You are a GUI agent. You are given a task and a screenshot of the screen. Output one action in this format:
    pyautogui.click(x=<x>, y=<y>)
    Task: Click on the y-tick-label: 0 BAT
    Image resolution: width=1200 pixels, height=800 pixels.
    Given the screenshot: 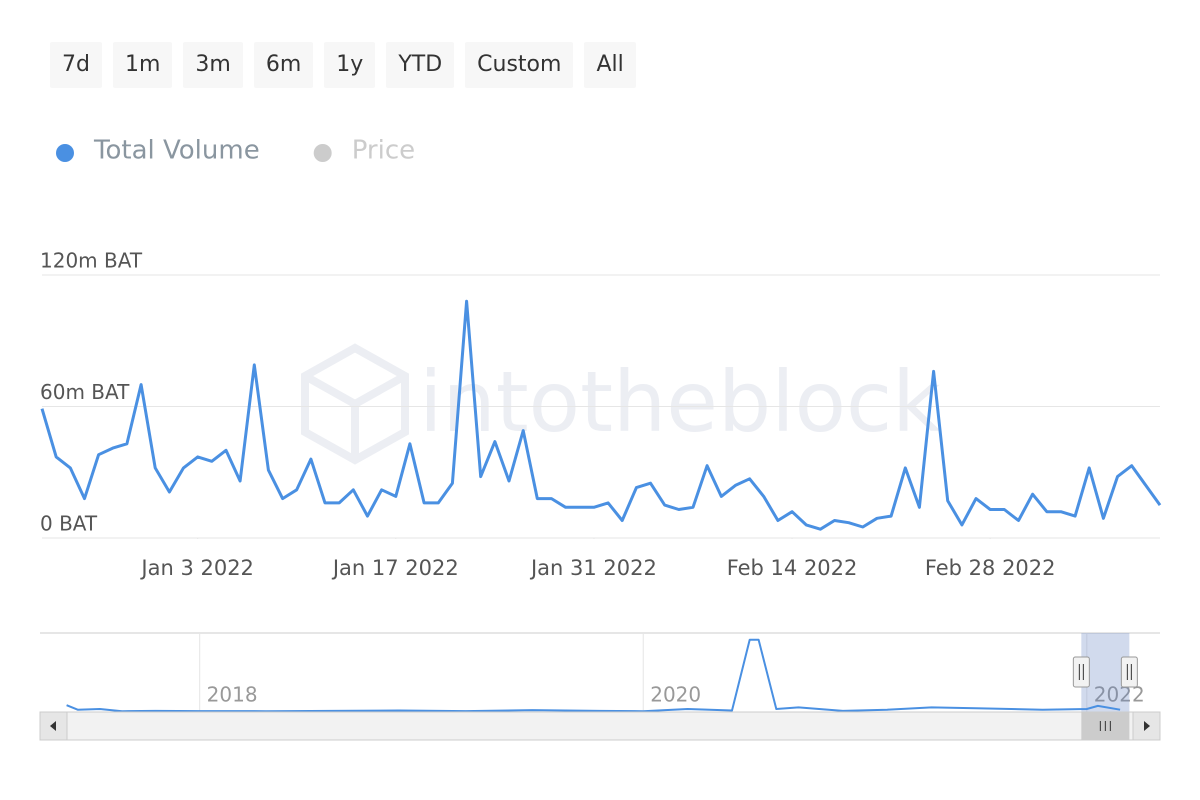 What is the action you would take?
    pyautogui.click(x=69, y=524)
    